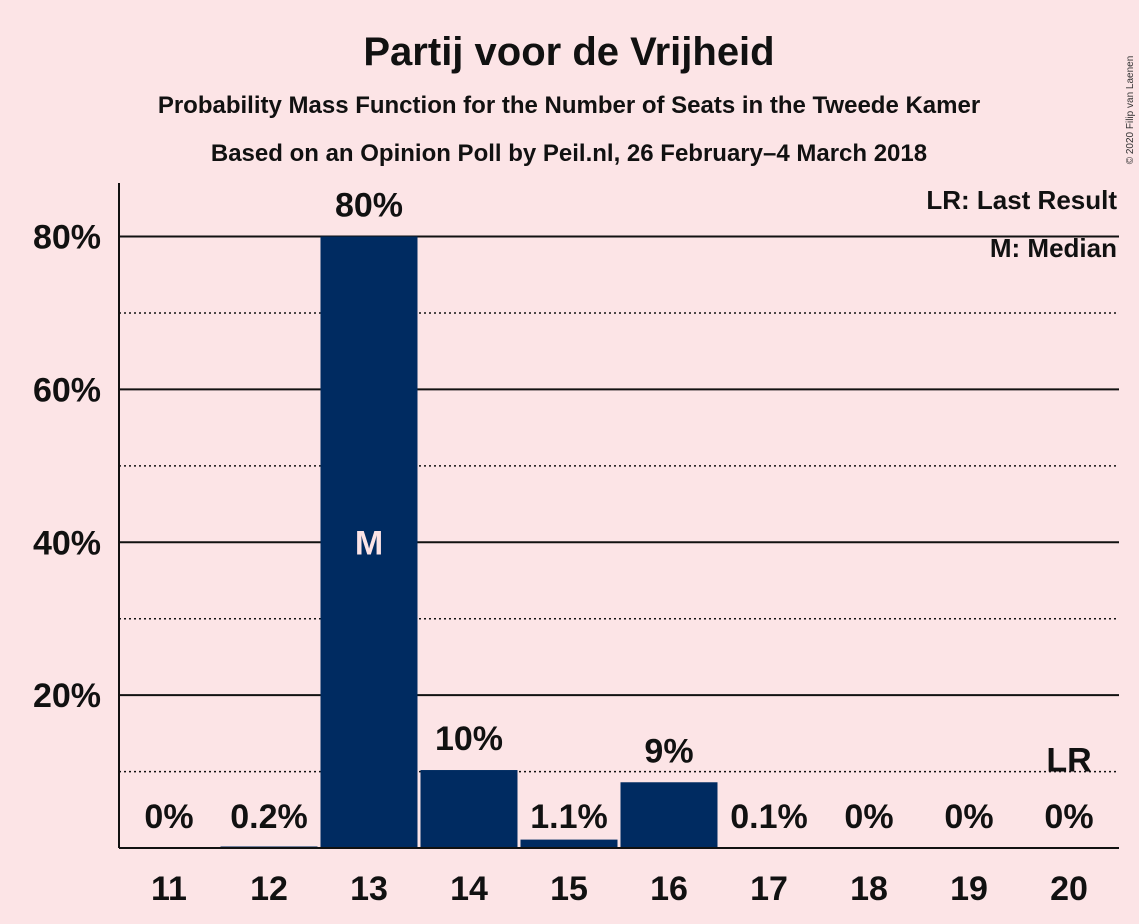  What do you see at coordinates (369, 889) in the screenshot?
I see `x-tick-label: 13` at bounding box center [369, 889].